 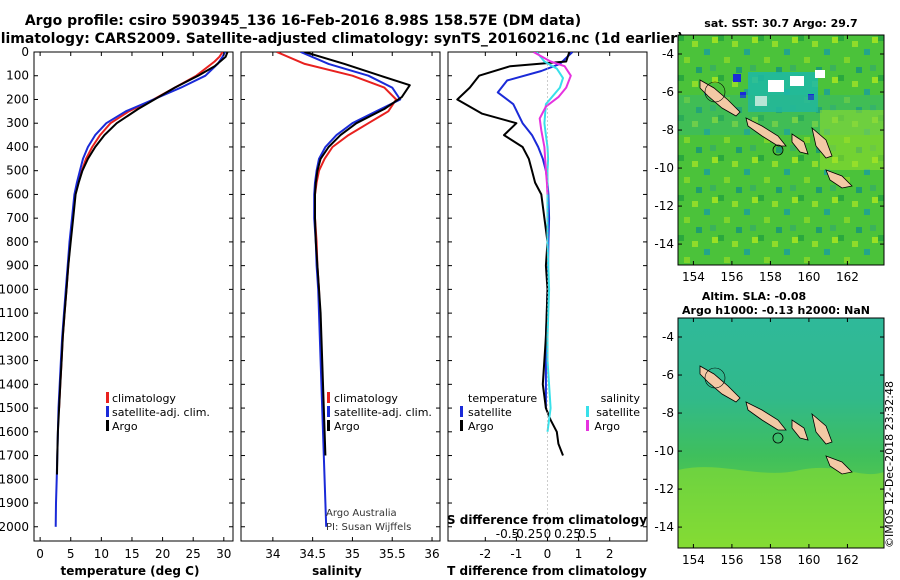 I want to click on x-tick-label: 34, so click(x=272, y=554).